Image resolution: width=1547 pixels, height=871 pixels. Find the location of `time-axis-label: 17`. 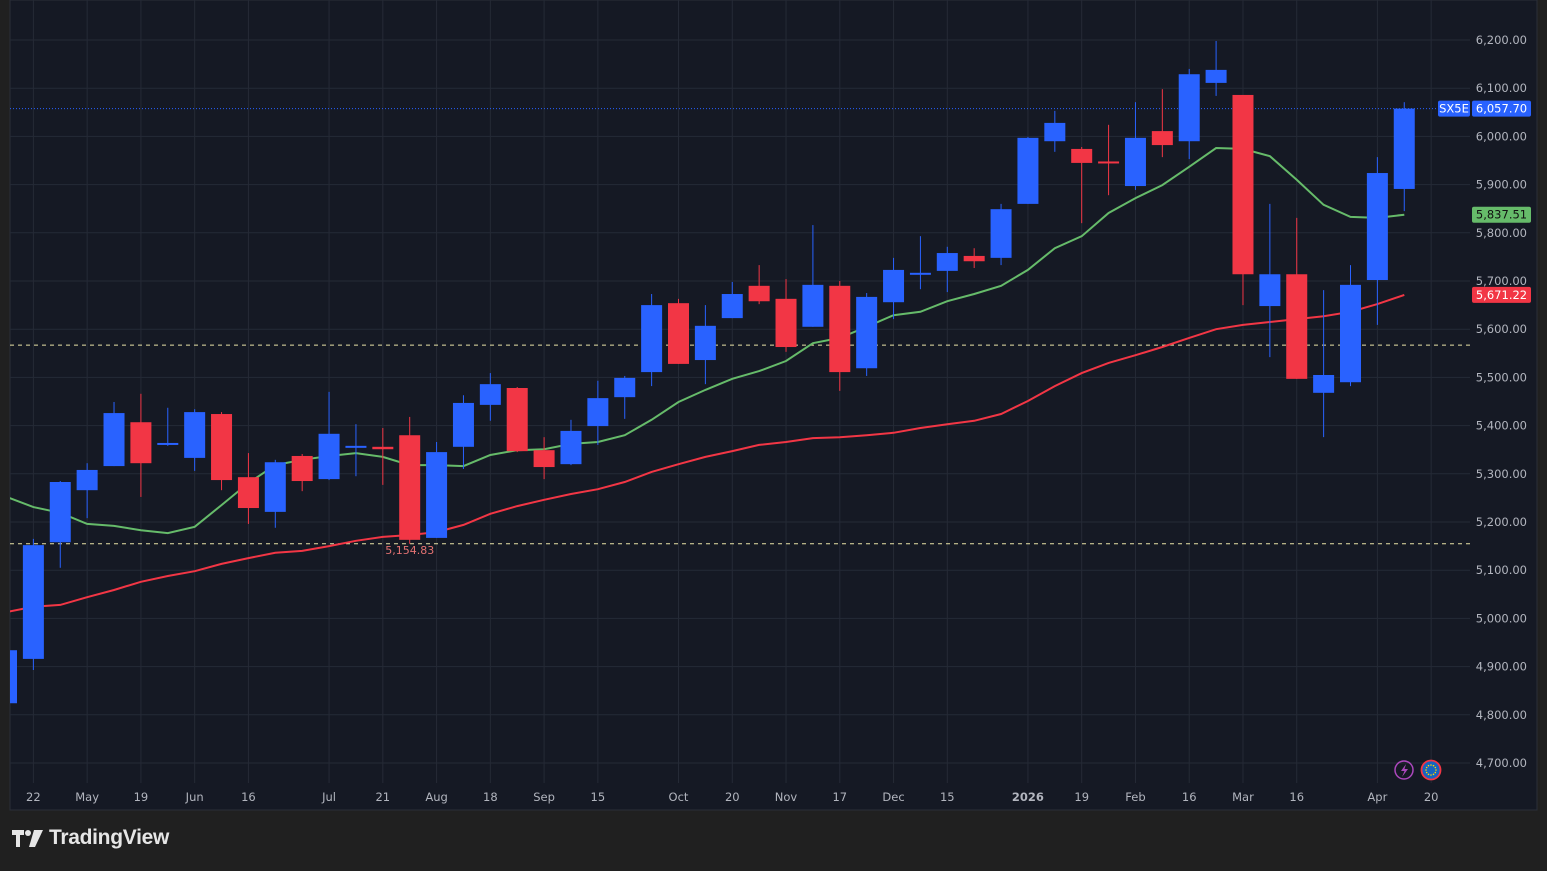

time-axis-label: 17 is located at coordinates (839, 797).